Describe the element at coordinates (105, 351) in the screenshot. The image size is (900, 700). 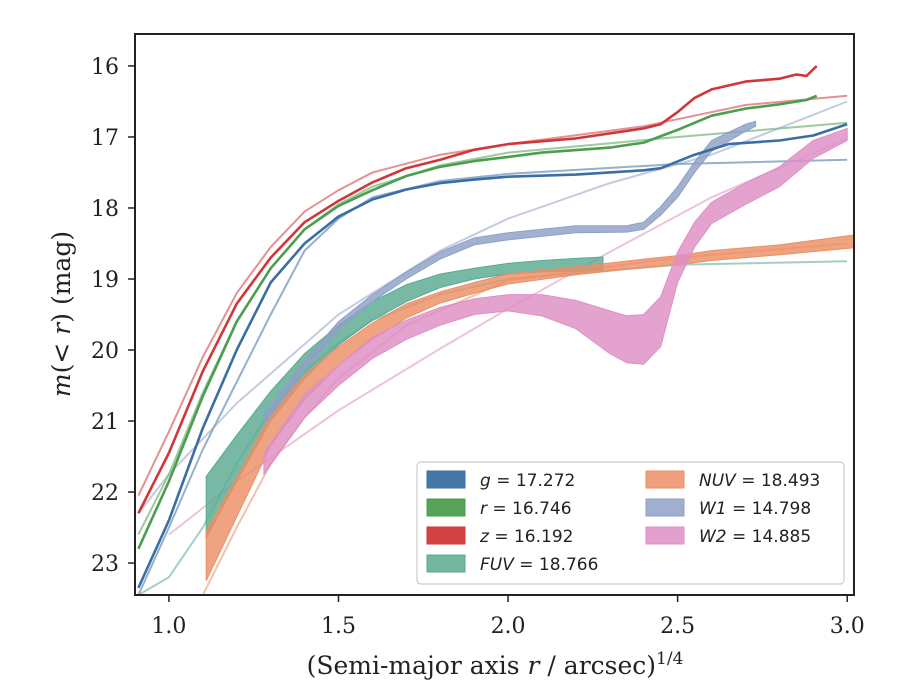
I see `y-tick-label: 20` at that location.